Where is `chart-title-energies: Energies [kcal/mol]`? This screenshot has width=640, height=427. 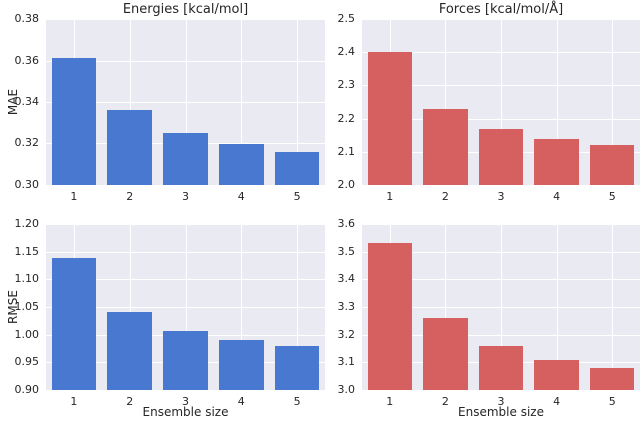 chart-title-energies: Energies [kcal/mol] is located at coordinates (185, 9).